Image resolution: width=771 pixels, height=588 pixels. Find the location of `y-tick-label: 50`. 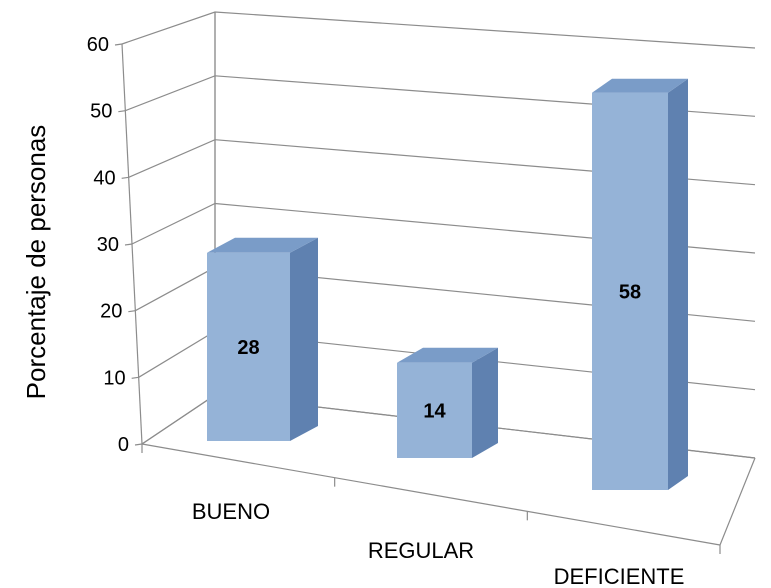

y-tick-label: 50 is located at coordinates (101, 112).